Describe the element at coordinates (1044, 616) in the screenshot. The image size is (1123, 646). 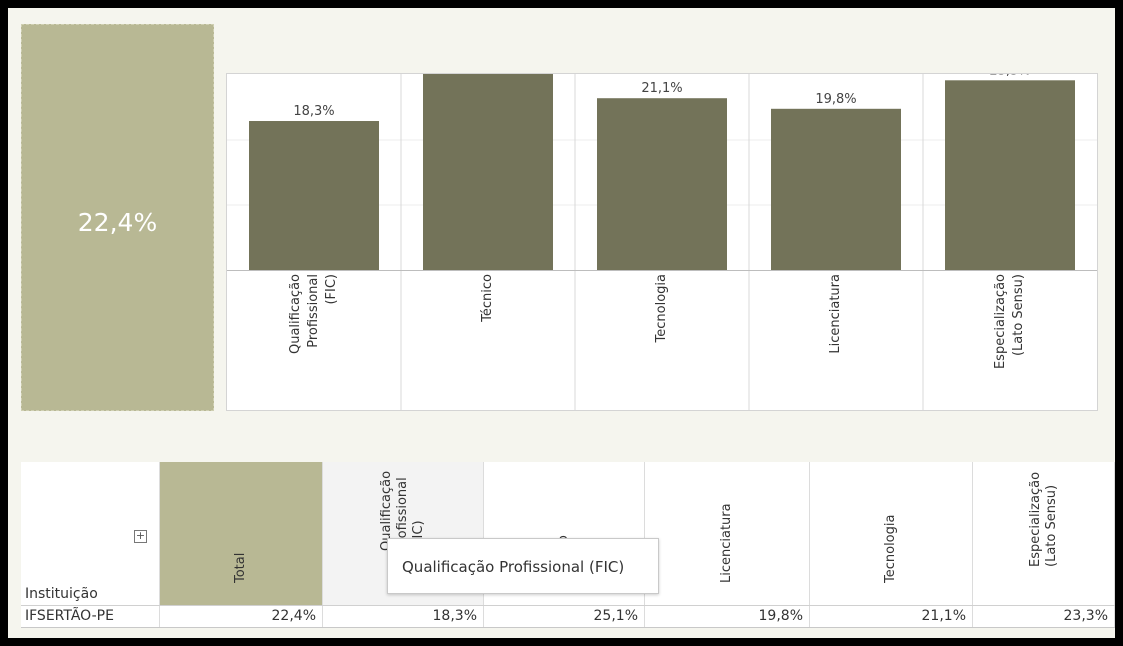
I see `table-cell: 23,3%` at that location.